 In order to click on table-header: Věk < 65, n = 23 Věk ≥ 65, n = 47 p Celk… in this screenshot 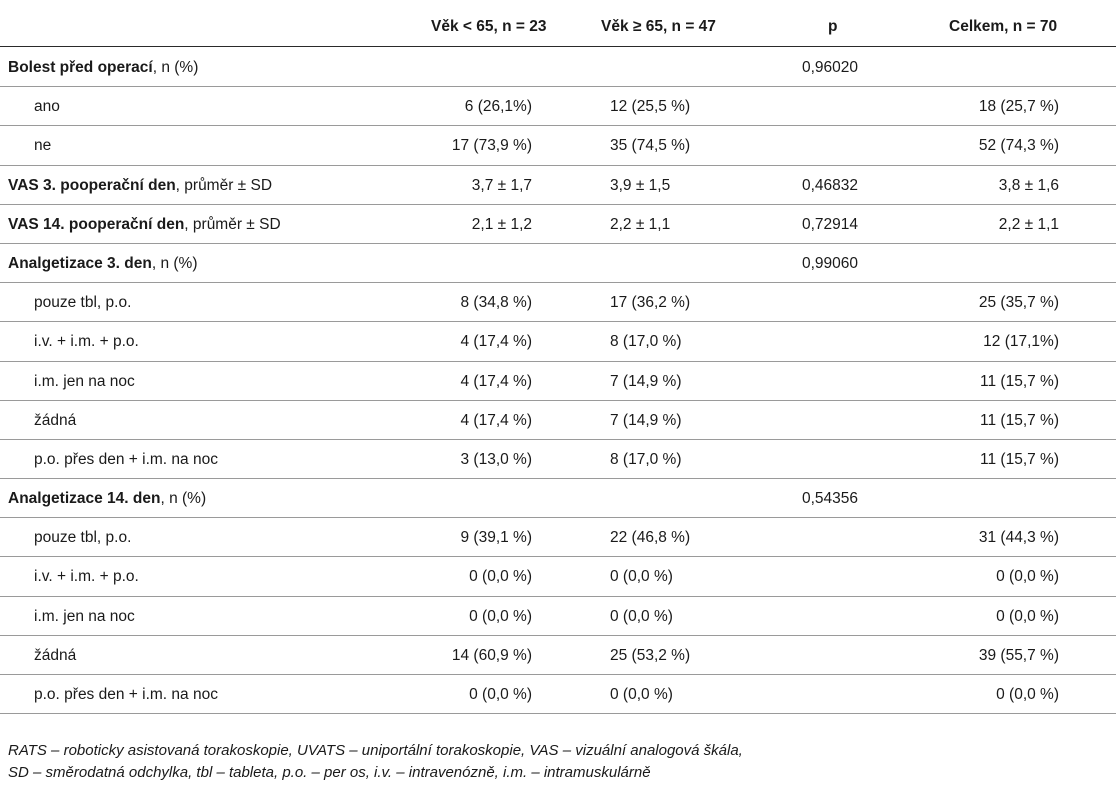, I will do `click(558, 23)`.